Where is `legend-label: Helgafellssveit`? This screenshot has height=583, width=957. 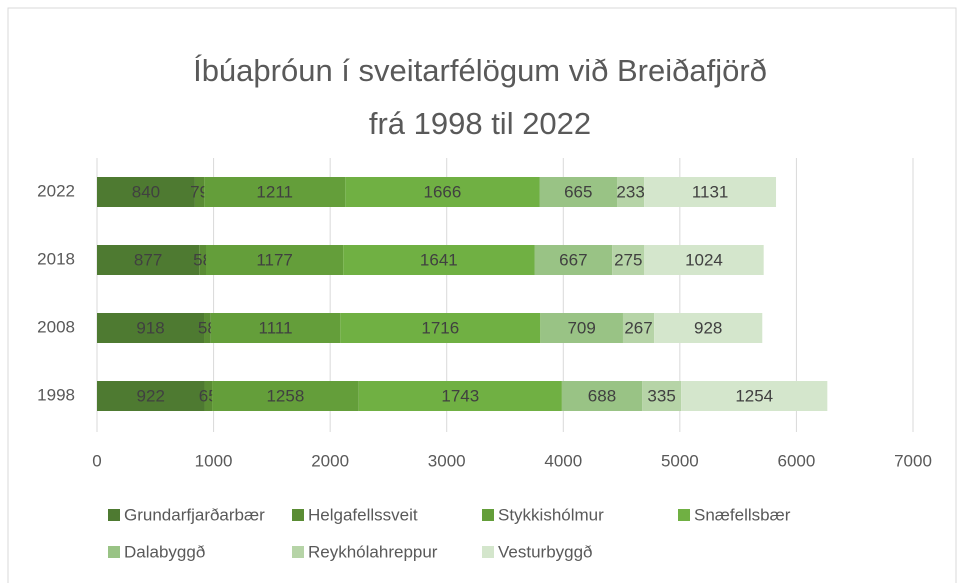
legend-label: Helgafellssveit is located at coordinates (363, 514).